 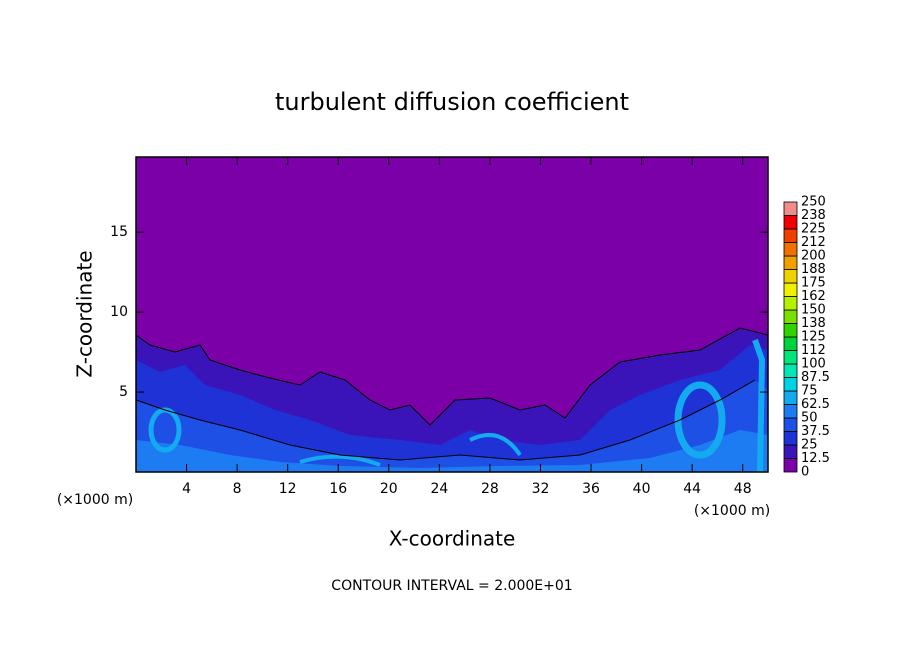 I want to click on chart-title: turbulent diffusion coefficient, so click(x=452, y=102).